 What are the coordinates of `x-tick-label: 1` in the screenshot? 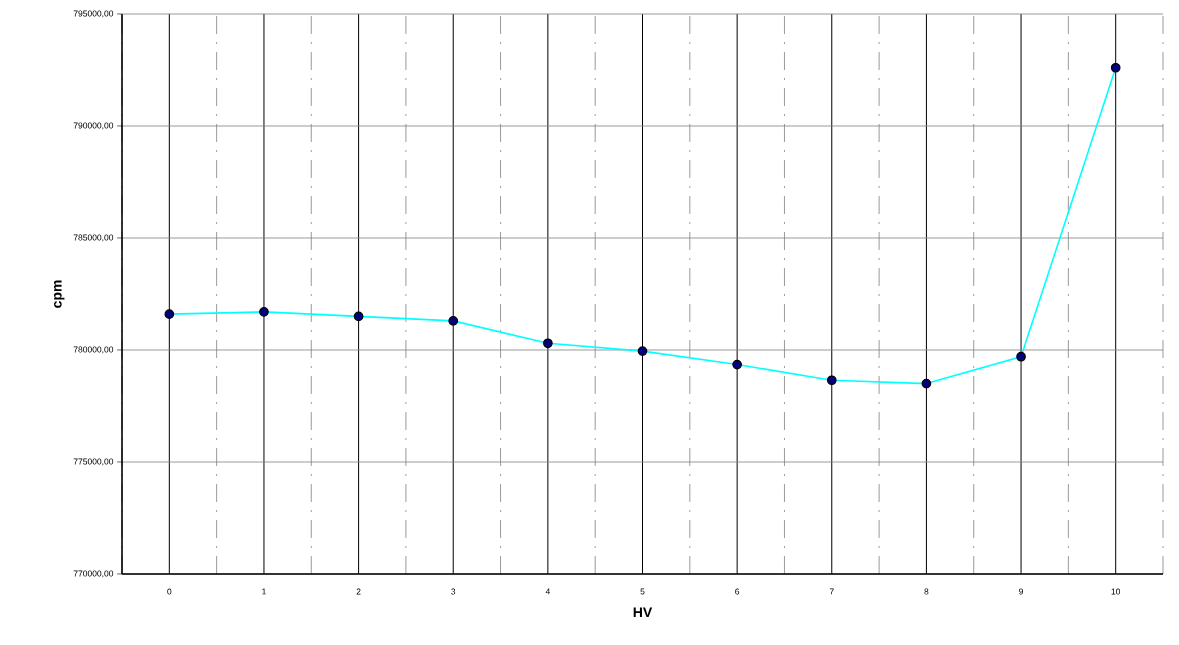 It's located at (264, 591).